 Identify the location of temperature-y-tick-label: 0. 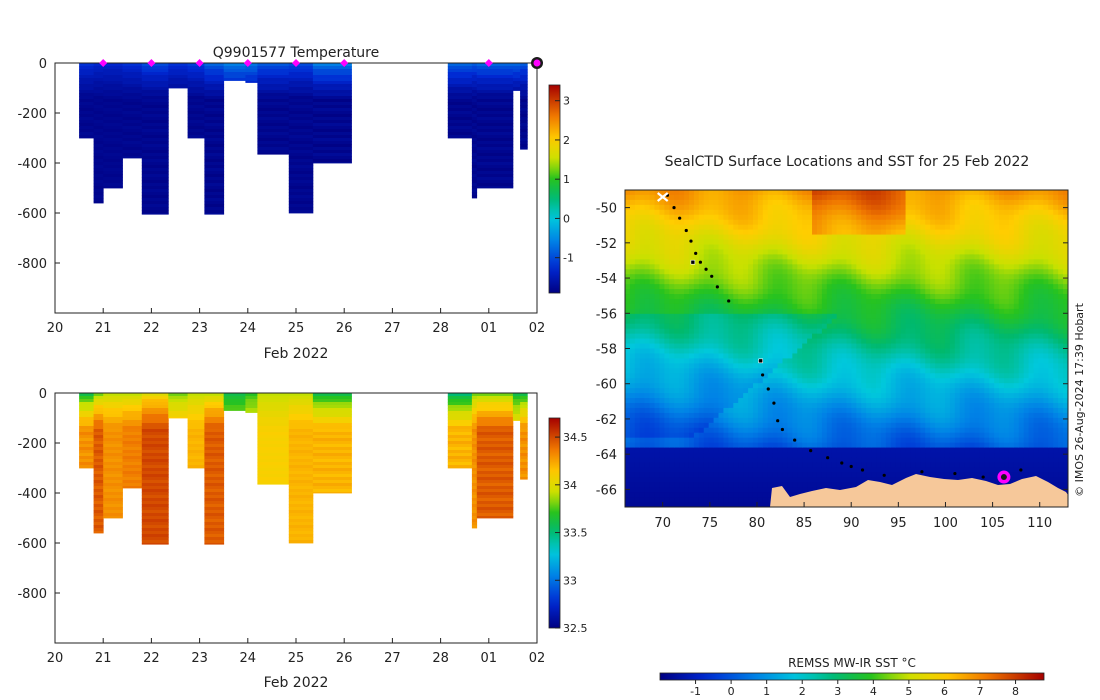
(43, 64).